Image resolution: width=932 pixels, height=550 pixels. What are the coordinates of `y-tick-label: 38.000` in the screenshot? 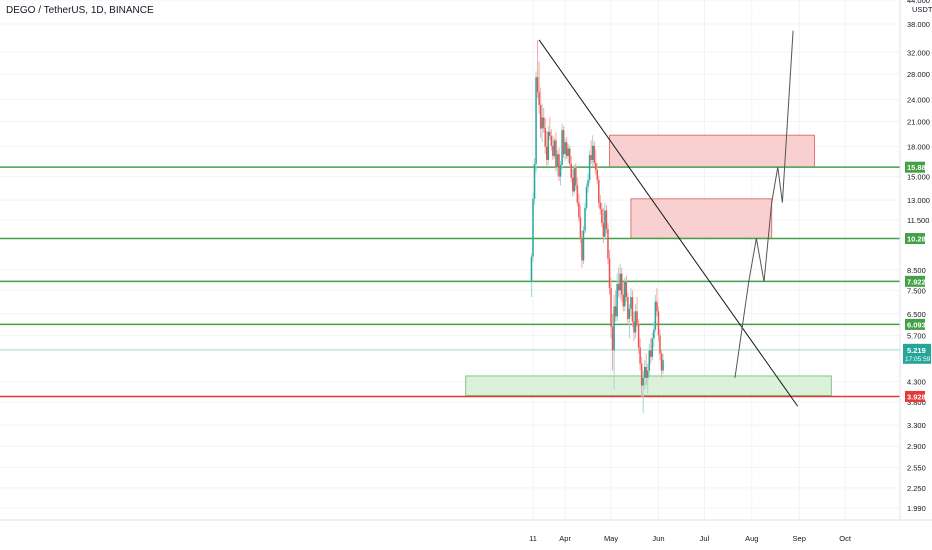 It's located at (918, 24).